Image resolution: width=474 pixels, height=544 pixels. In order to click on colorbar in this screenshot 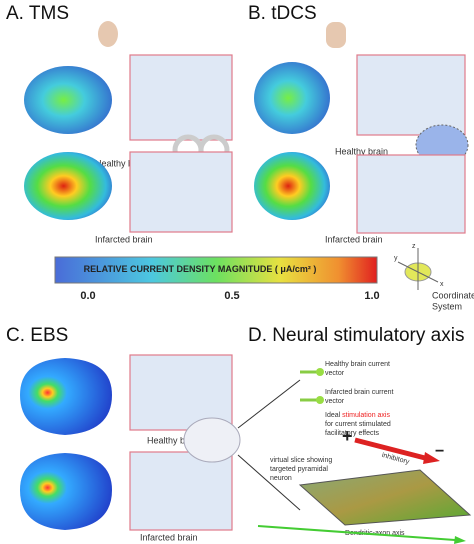, I will do `click(216, 270)`.